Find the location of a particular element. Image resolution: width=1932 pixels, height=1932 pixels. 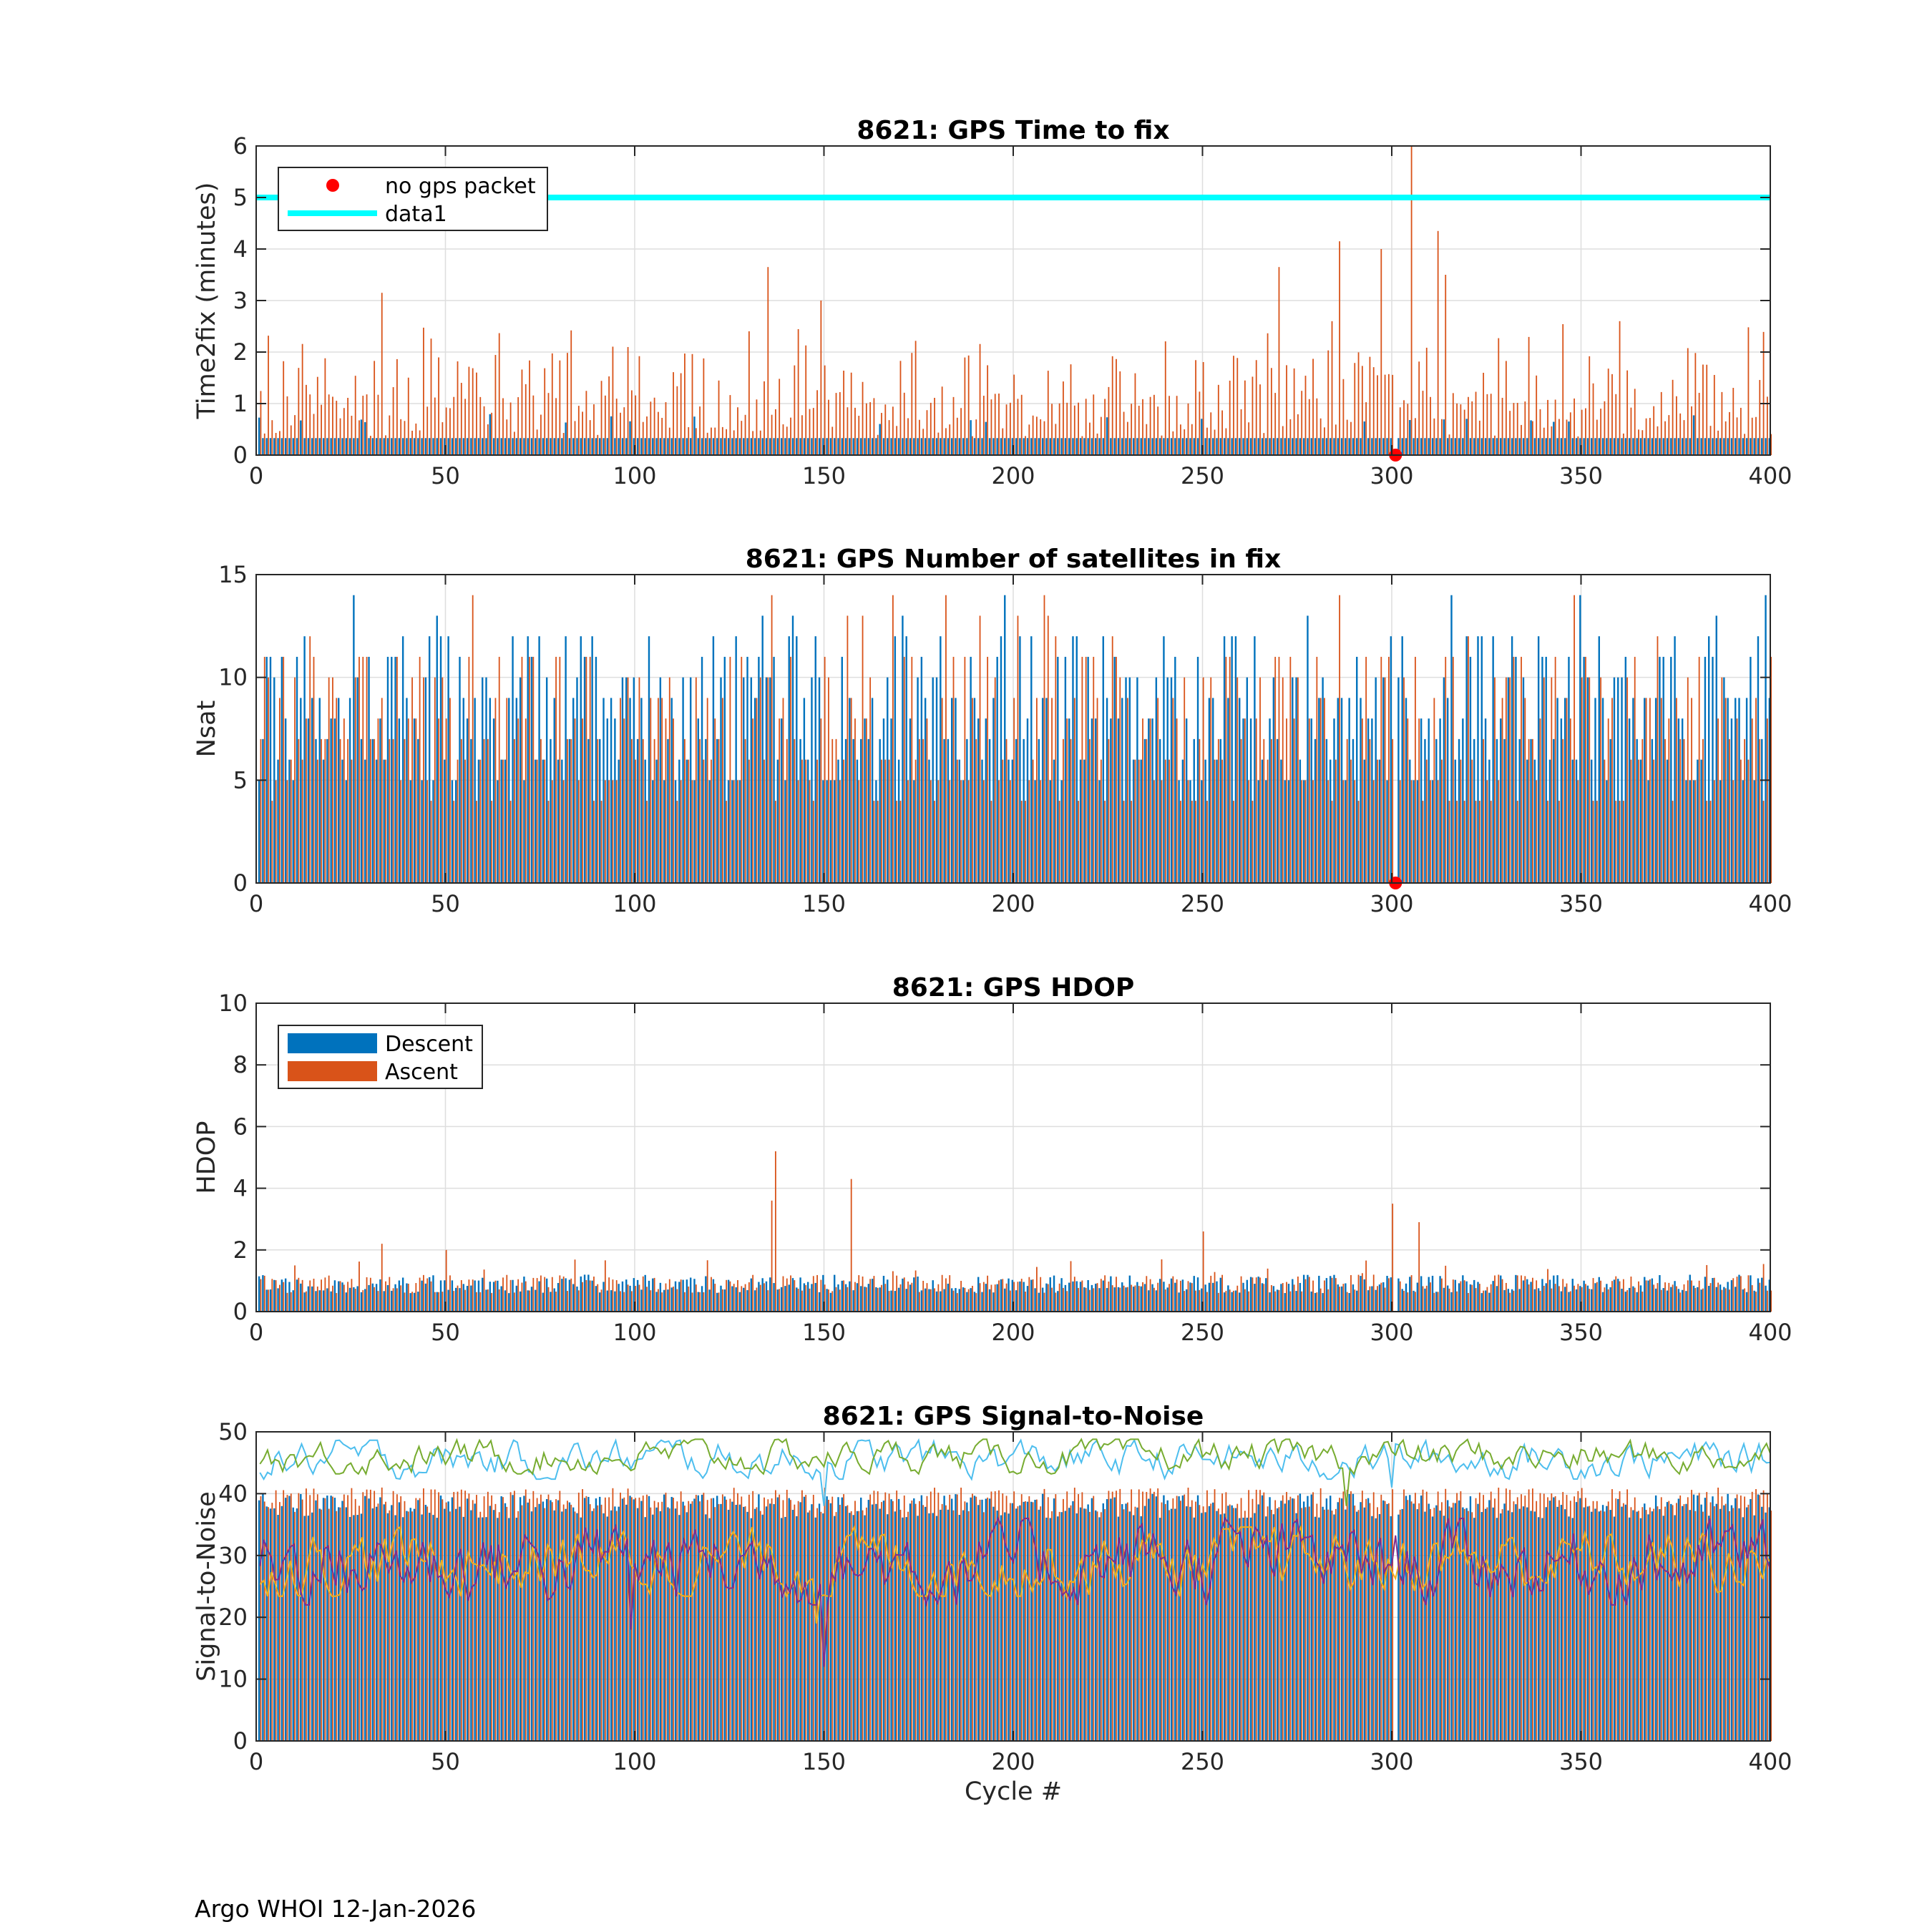

x-tick-label: 350 is located at coordinates (1581, 1332).